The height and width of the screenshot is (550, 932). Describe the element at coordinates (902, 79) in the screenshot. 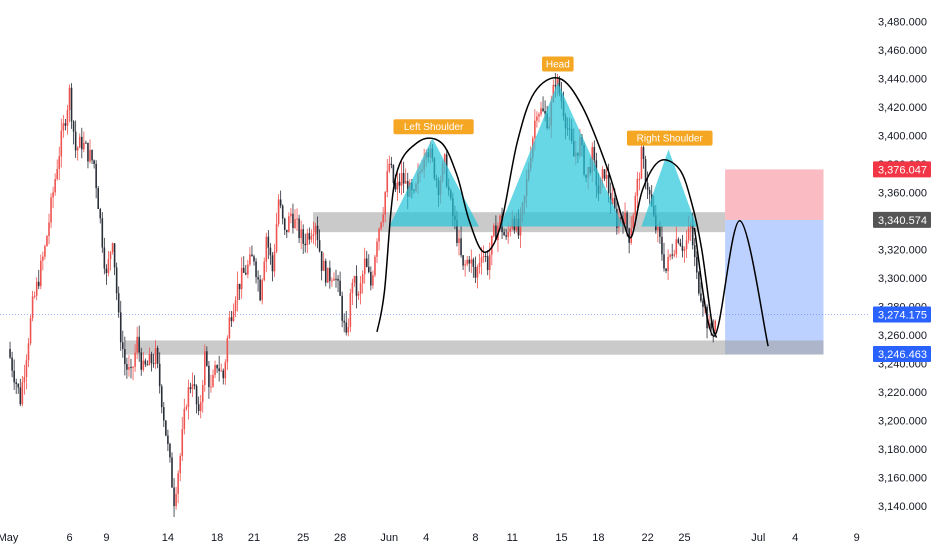

I see `y-tick-label-2: 3,440.000` at that location.